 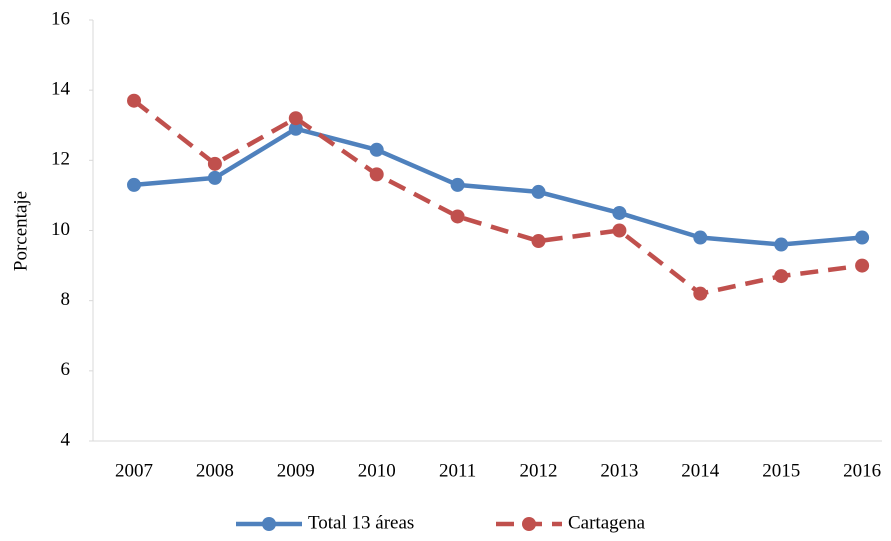 What do you see at coordinates (60, 159) in the screenshot?
I see `y-tick-label: 12` at bounding box center [60, 159].